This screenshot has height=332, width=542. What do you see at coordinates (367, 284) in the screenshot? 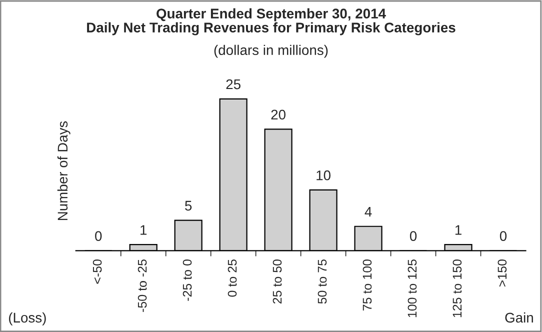
I see `x-tick-label: 75 to 100` at bounding box center [367, 284].